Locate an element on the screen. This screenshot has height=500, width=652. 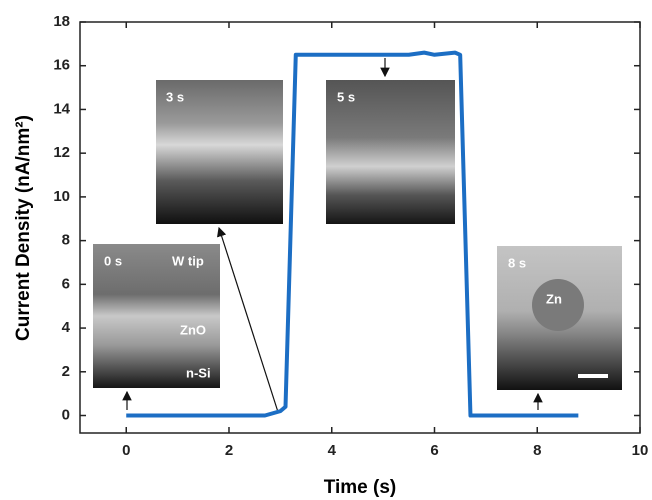
x-axis-label: Time (s) is located at coordinates (360, 487).